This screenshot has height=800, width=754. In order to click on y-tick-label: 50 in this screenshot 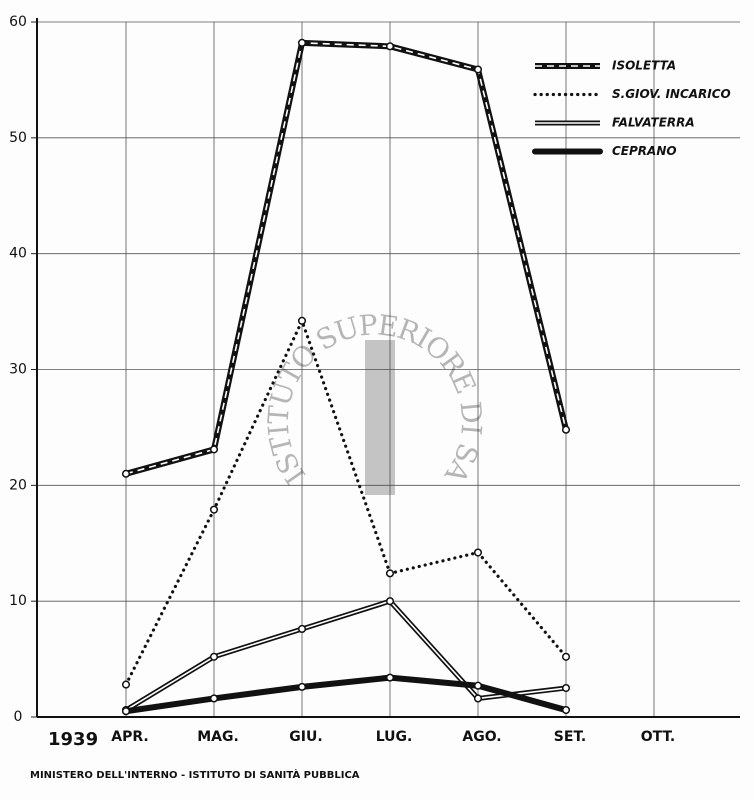, I will do `click(18, 138)`.